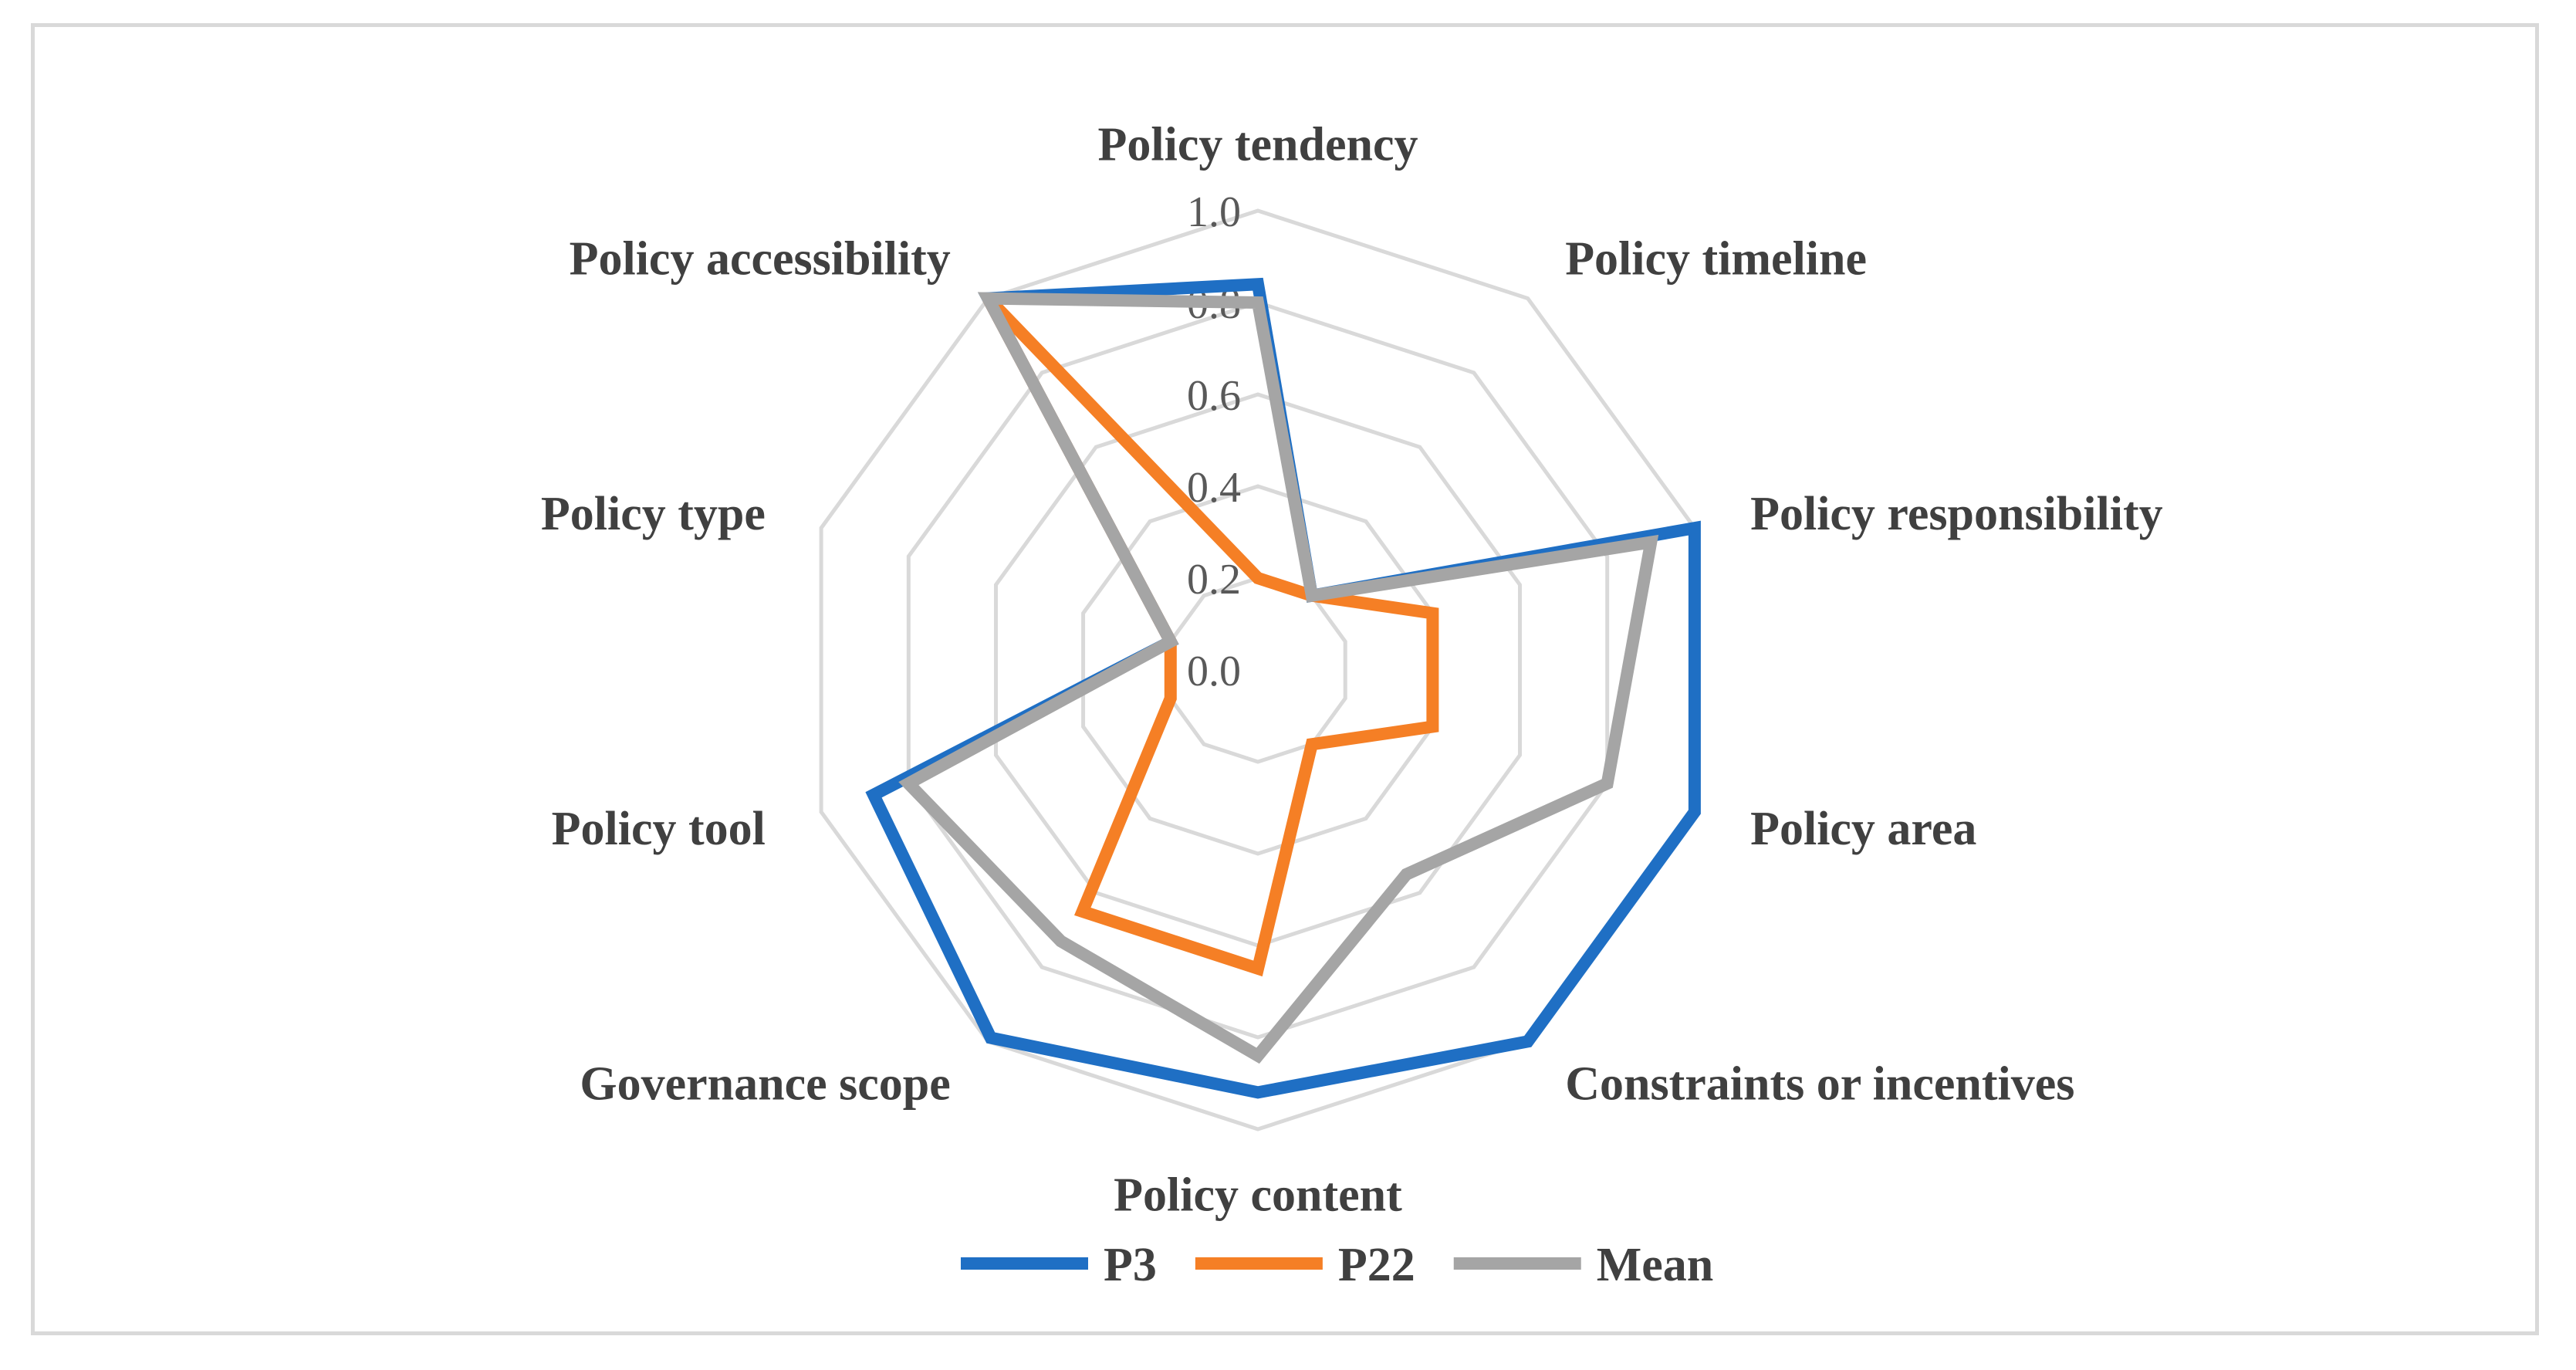  Describe the element at coordinates (1337, 1265) in the screenshot. I see `legend: P3 P22 Mean` at that location.